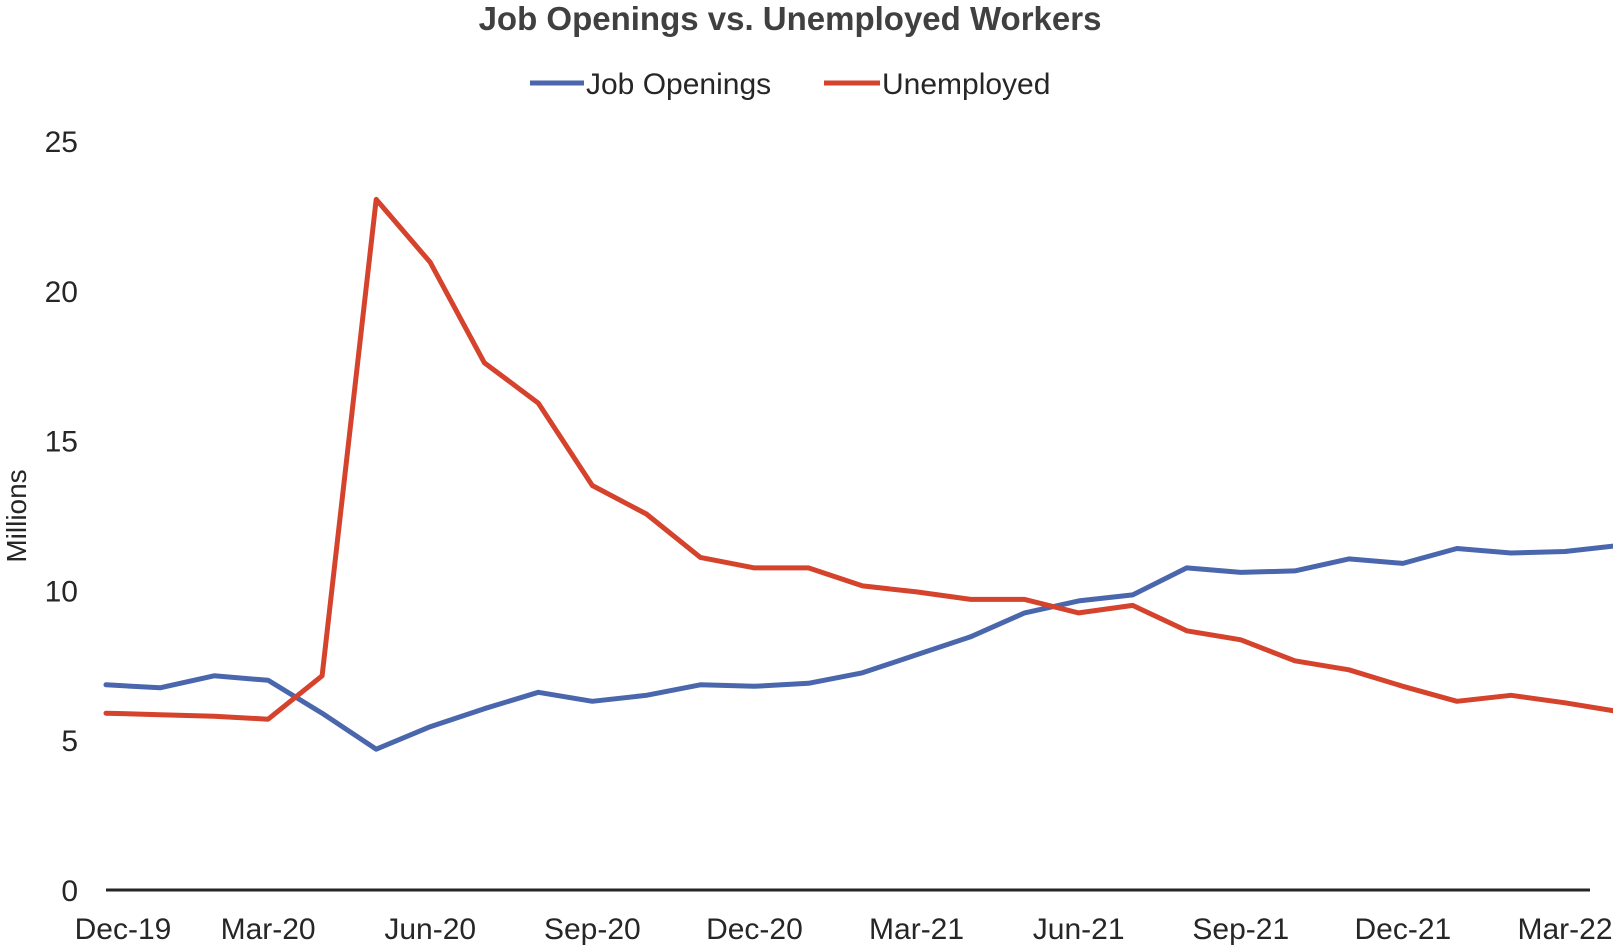  What do you see at coordinates (592, 929) in the screenshot?
I see `x-tick-label: Sep-20` at bounding box center [592, 929].